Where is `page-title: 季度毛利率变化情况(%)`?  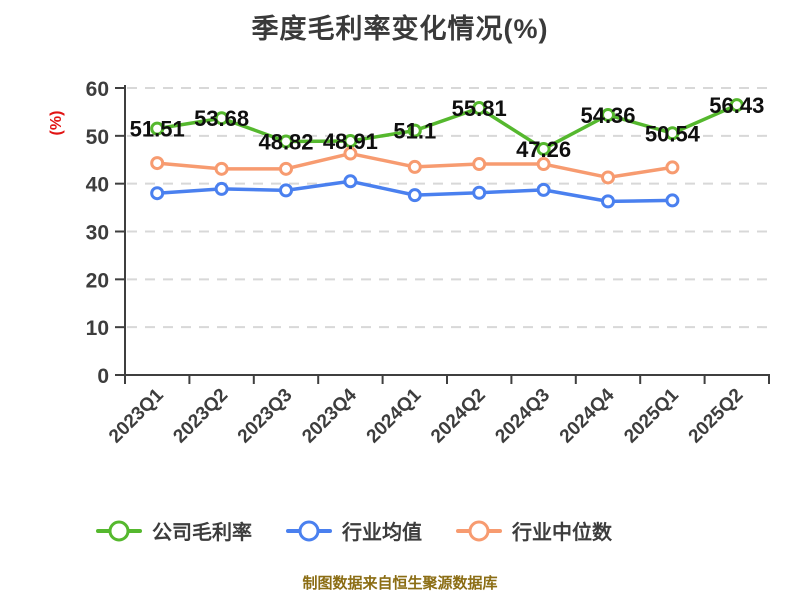
page-title: 季度毛利率变化情况(%) is located at coordinates (400, 29).